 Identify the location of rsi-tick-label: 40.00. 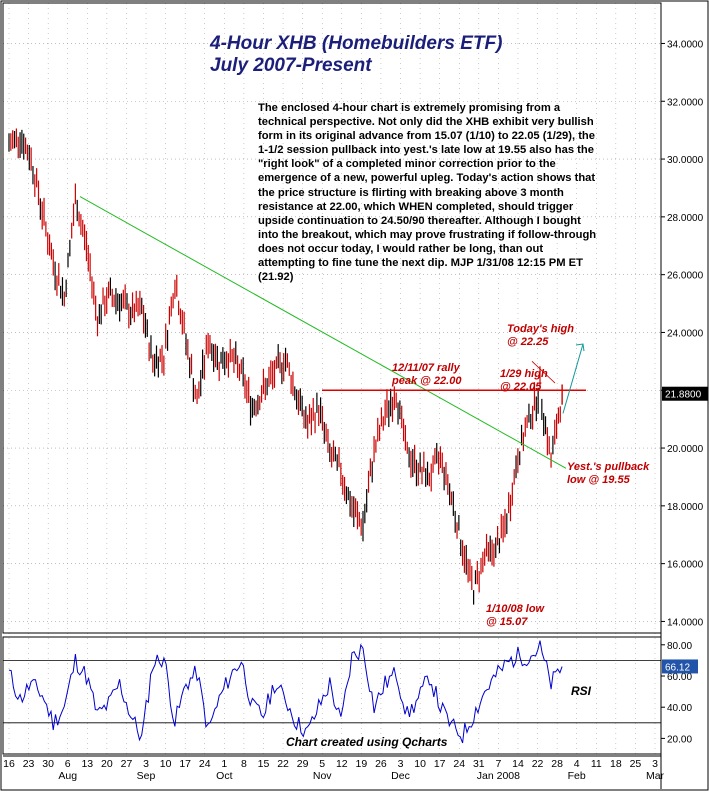
(679, 708).